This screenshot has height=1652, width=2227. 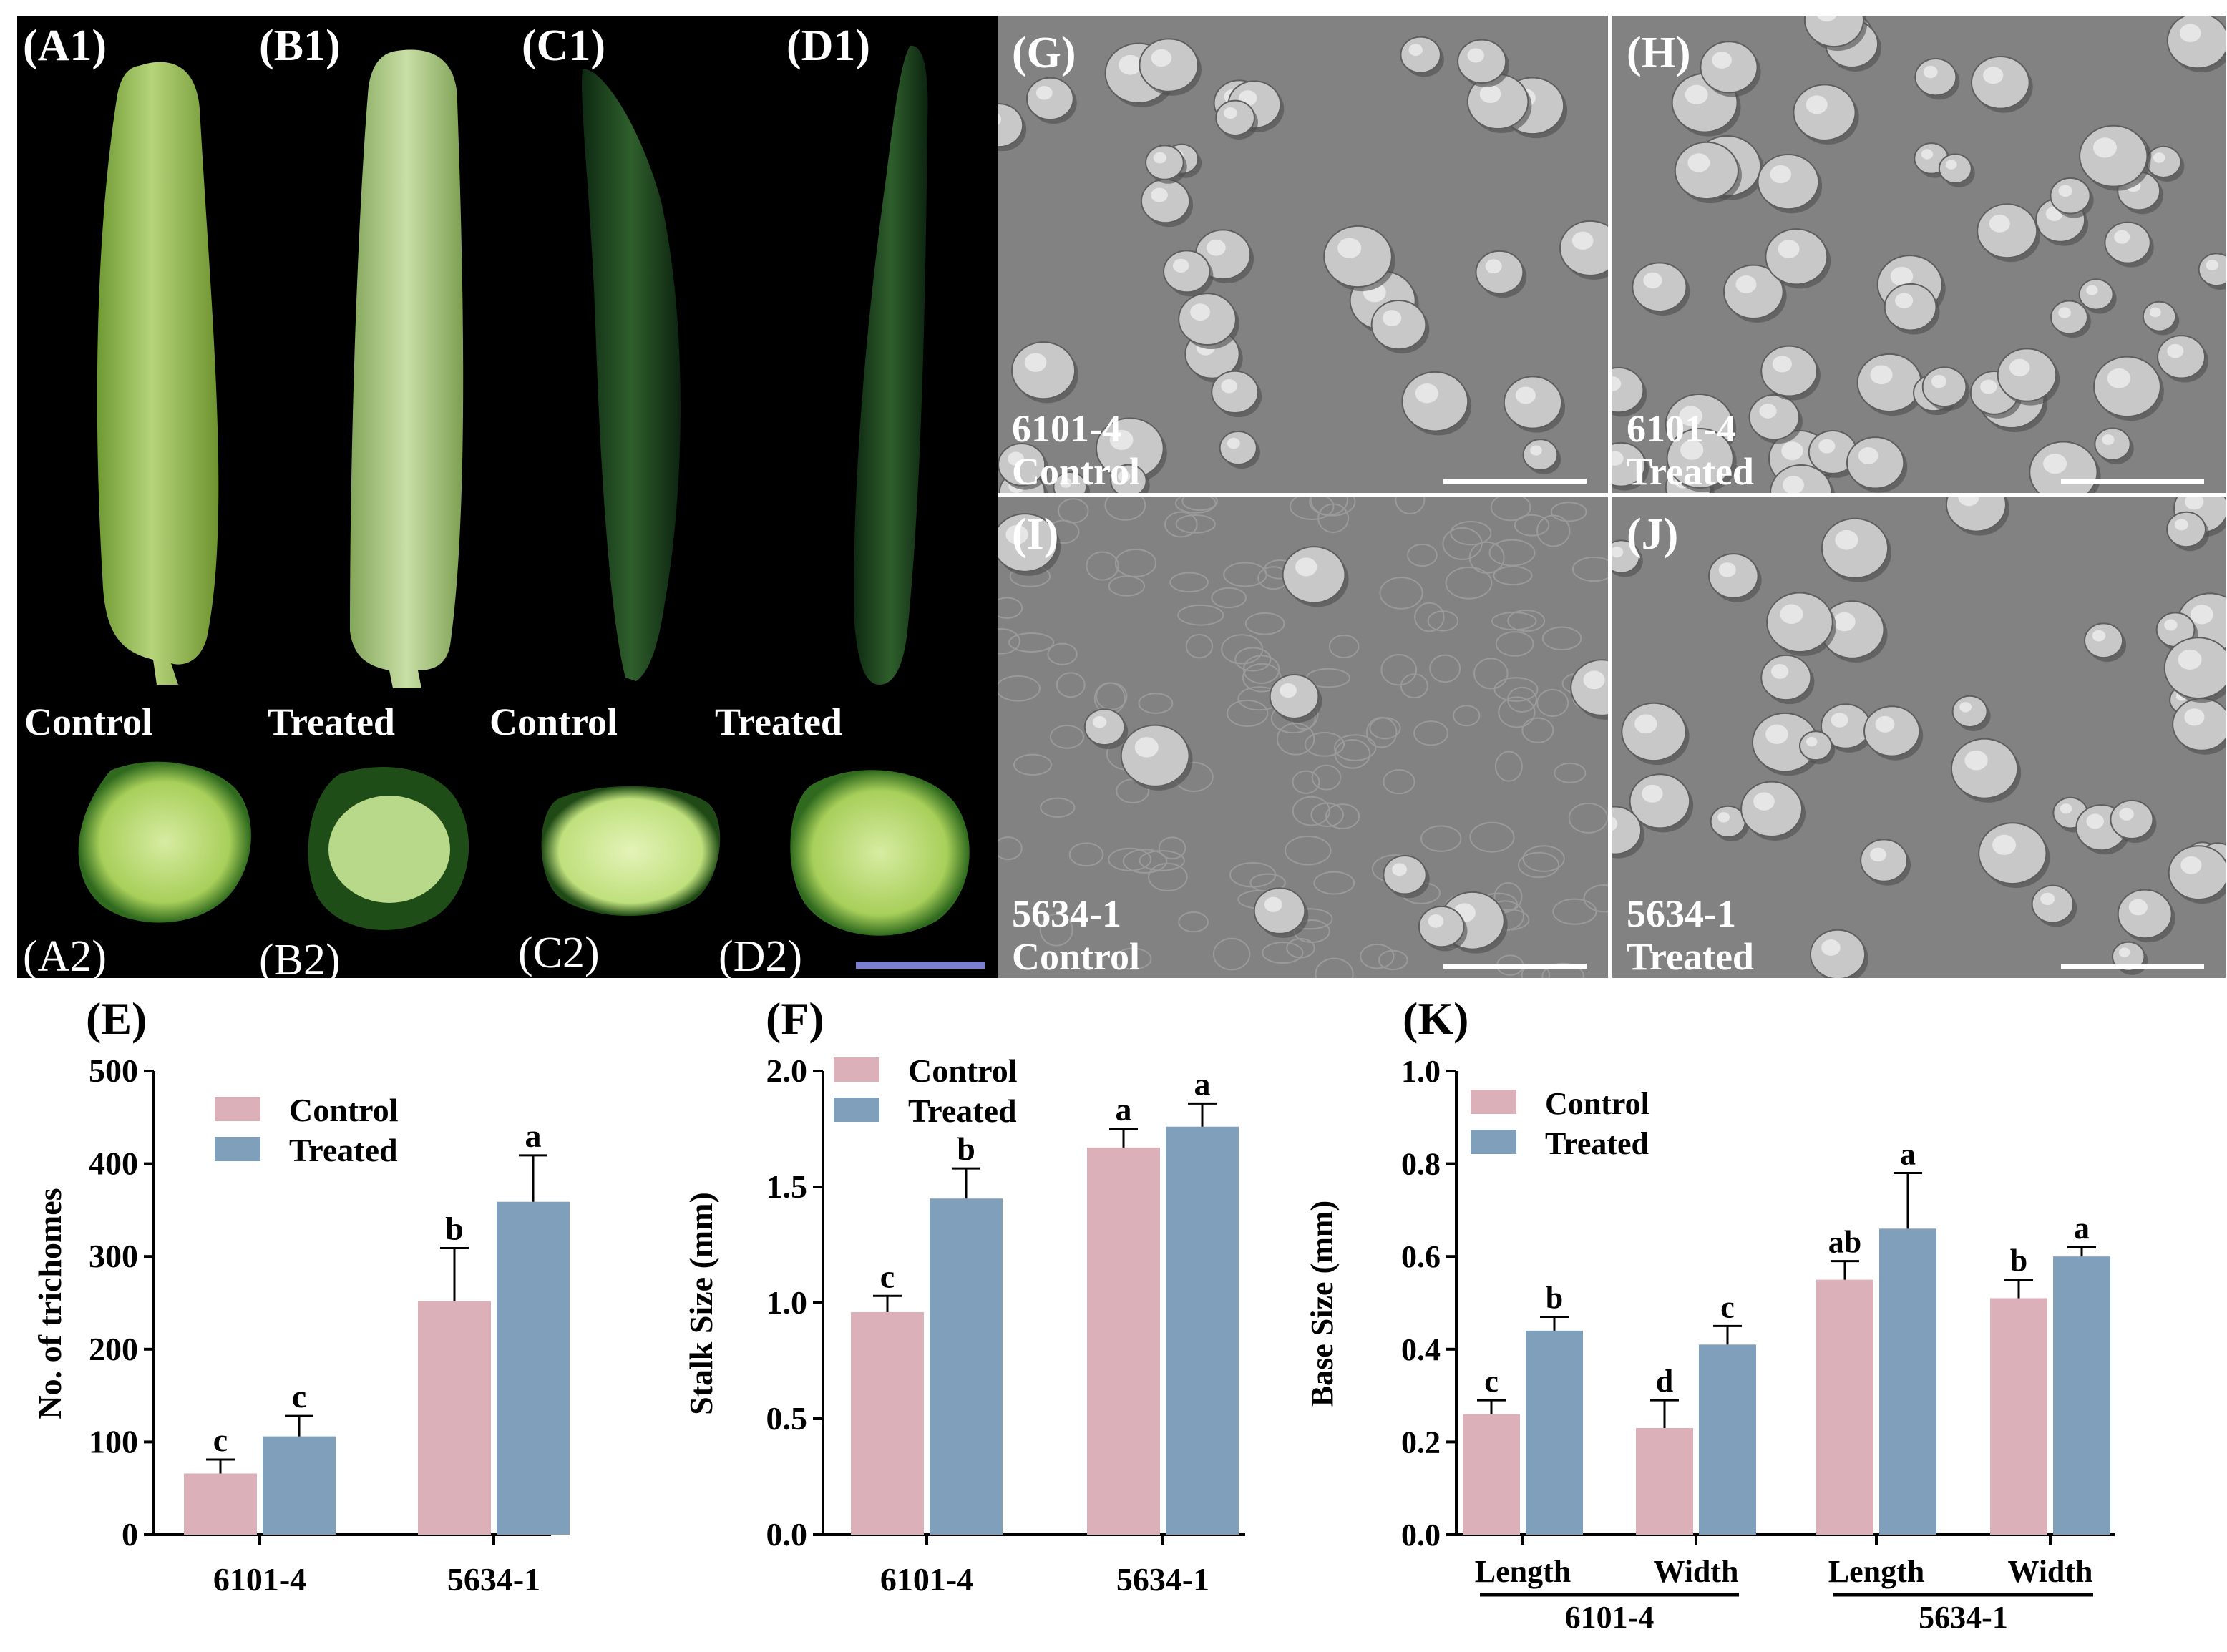 I want to click on significance-letter: c, so click(x=299, y=1396).